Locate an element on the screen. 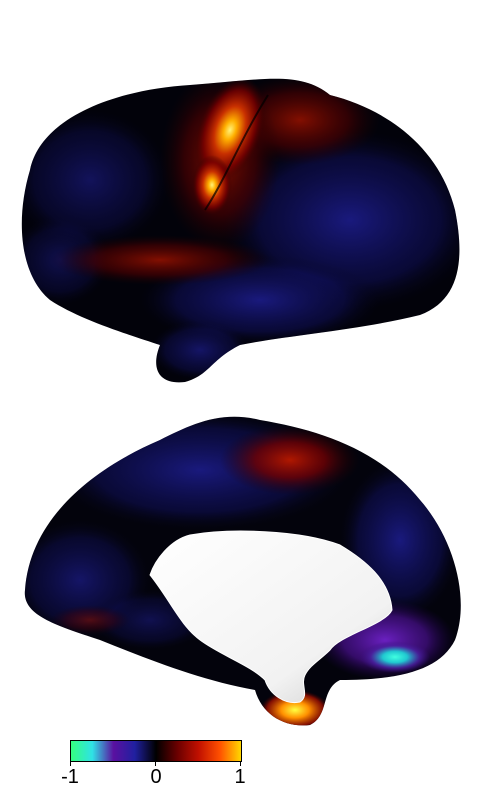 This screenshot has width=480, height=796. colorbar-tick-mid is located at coordinates (155, 763).